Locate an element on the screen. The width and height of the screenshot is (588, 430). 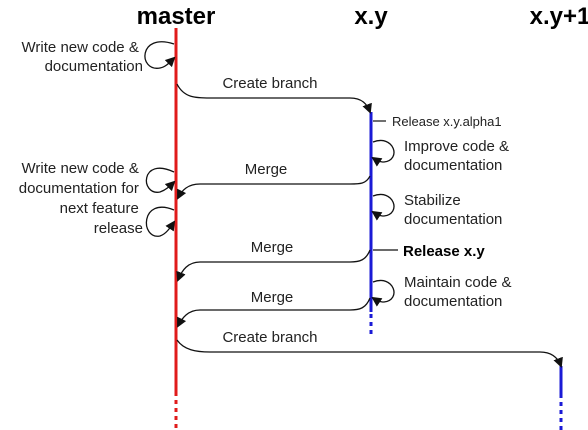
branch-loop-stabilize is located at coordinates (383, 207).